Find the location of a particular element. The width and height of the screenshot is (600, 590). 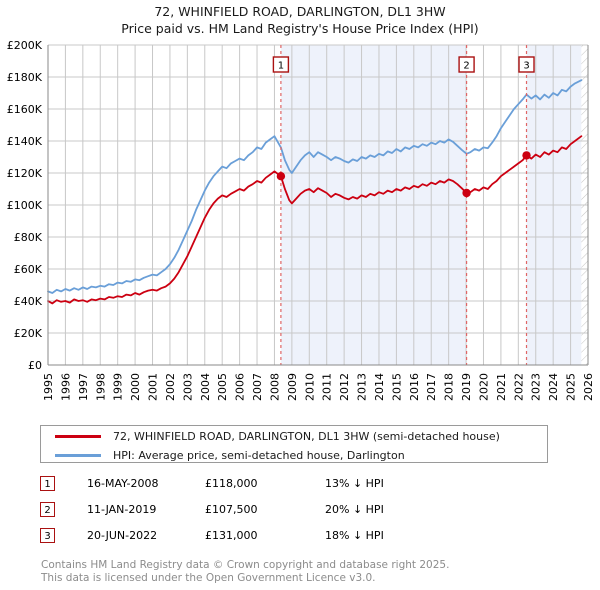

svg-text: 2002 is located at coordinates (170, 387).